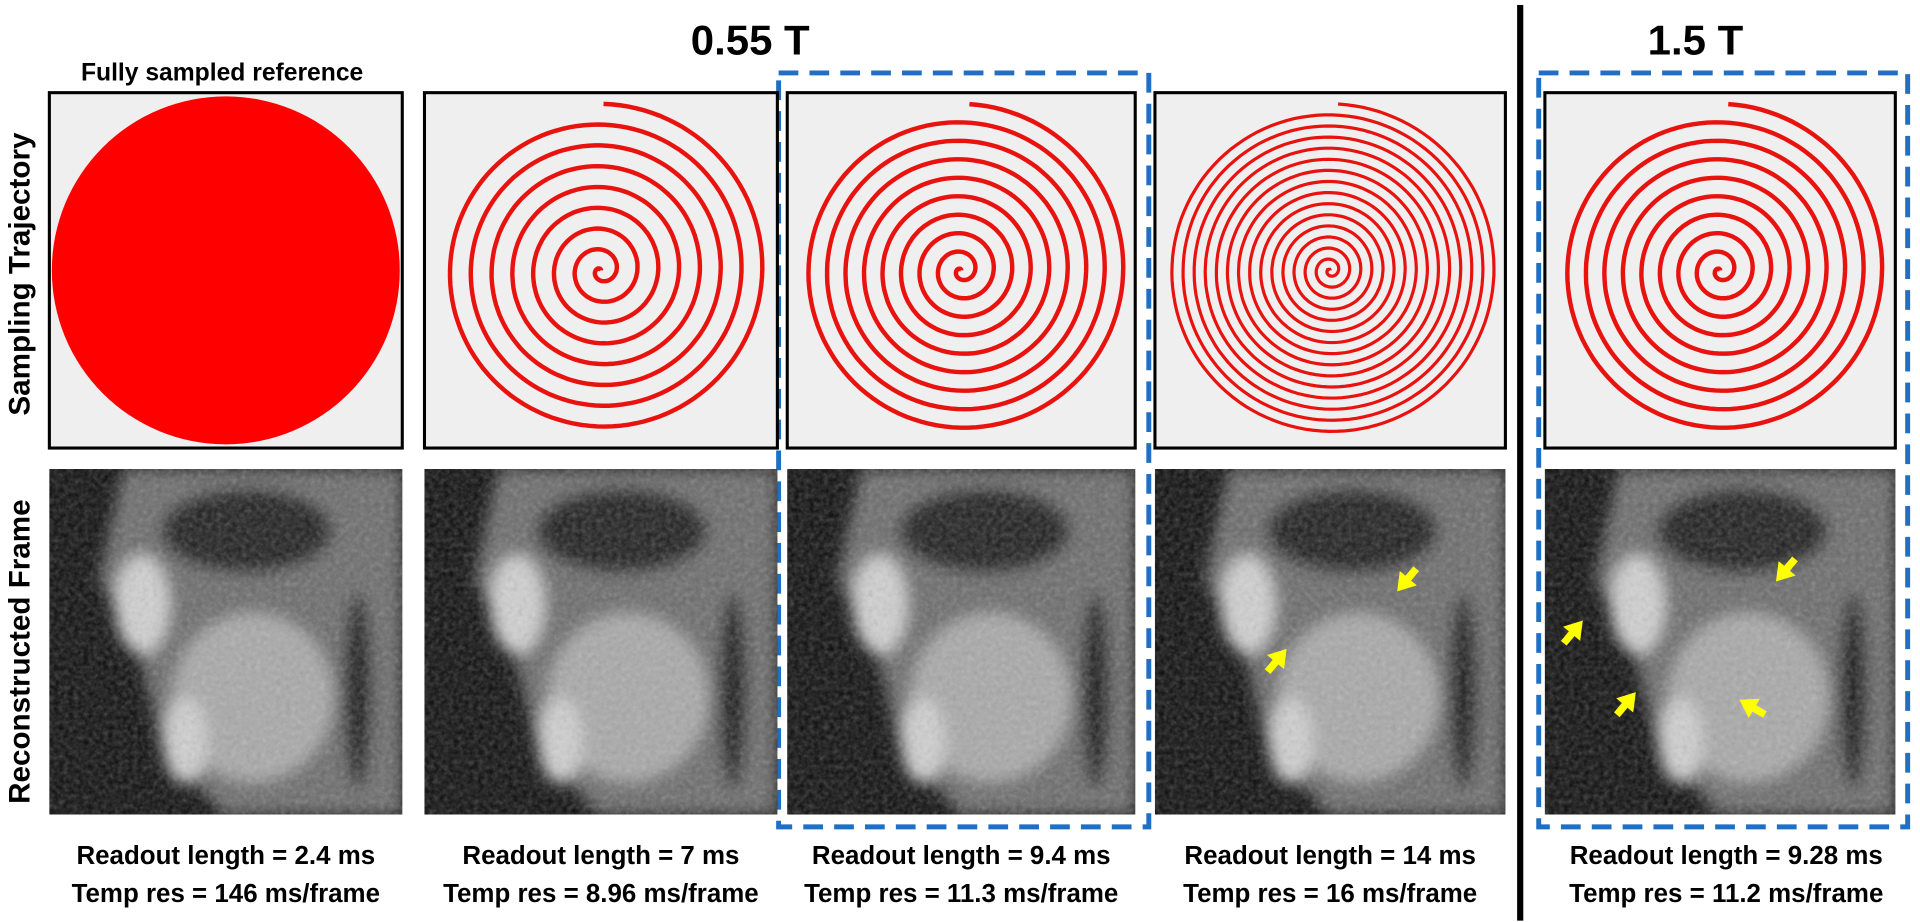 The image size is (1920, 922). Describe the element at coordinates (225, 270) in the screenshot. I see `trajectory-disk` at that location.